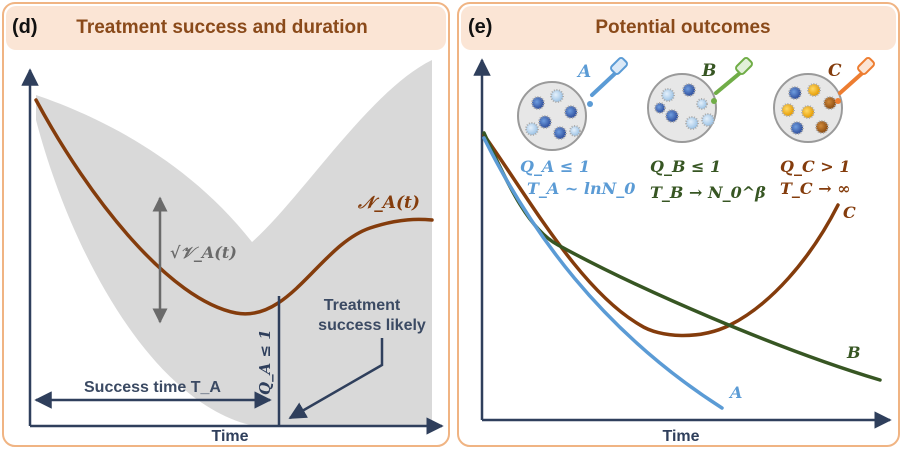  I want to click on panel-e-title: Potential outcomes, so click(682, 27).